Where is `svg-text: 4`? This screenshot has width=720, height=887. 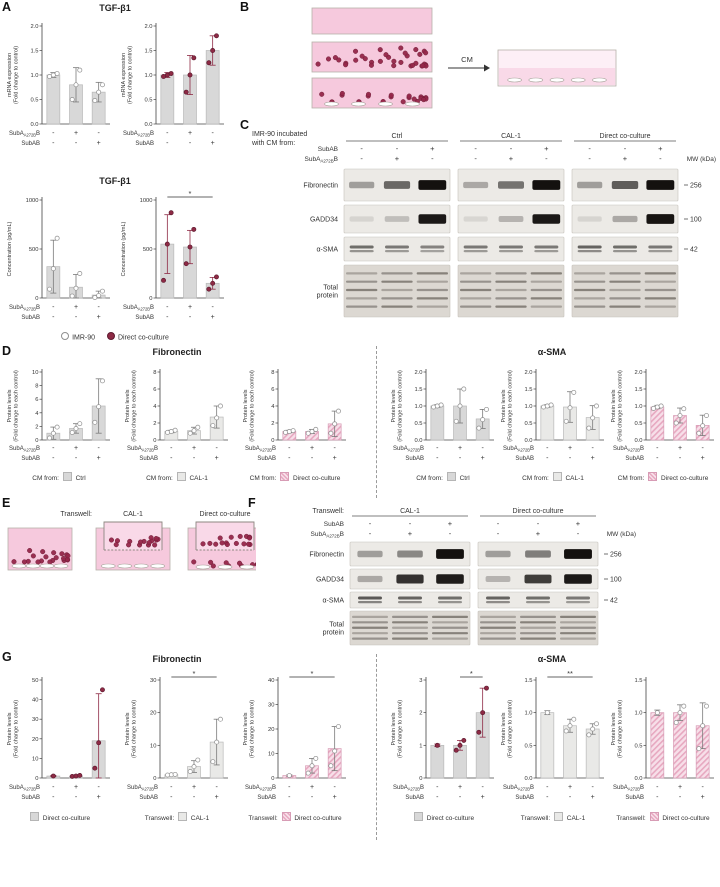
svg-text: 4 is located at coordinates (37, 414).